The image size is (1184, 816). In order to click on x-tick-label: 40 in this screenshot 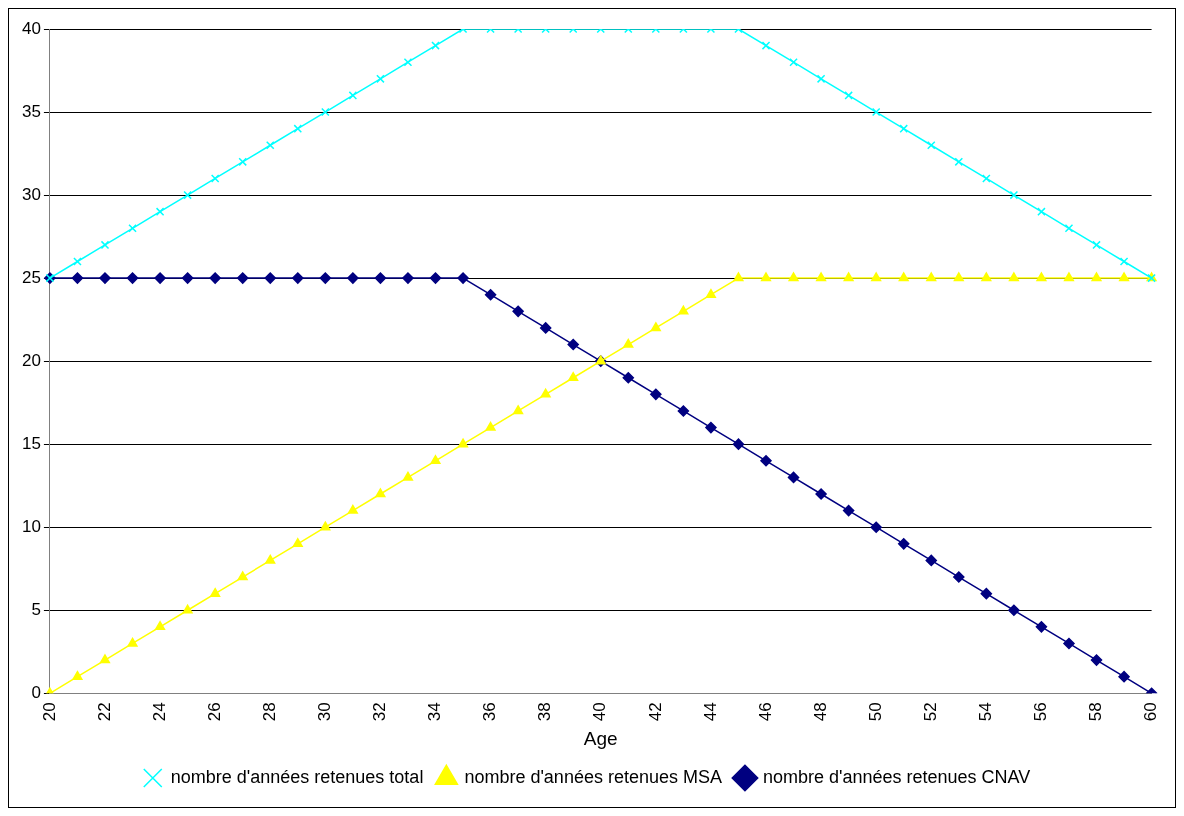, I will do `click(600, 712)`.